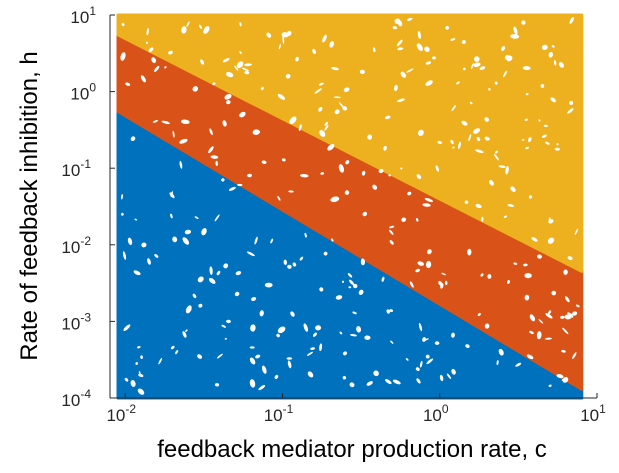  I want to click on x-tick-label: 10-1, so click(279, 413).